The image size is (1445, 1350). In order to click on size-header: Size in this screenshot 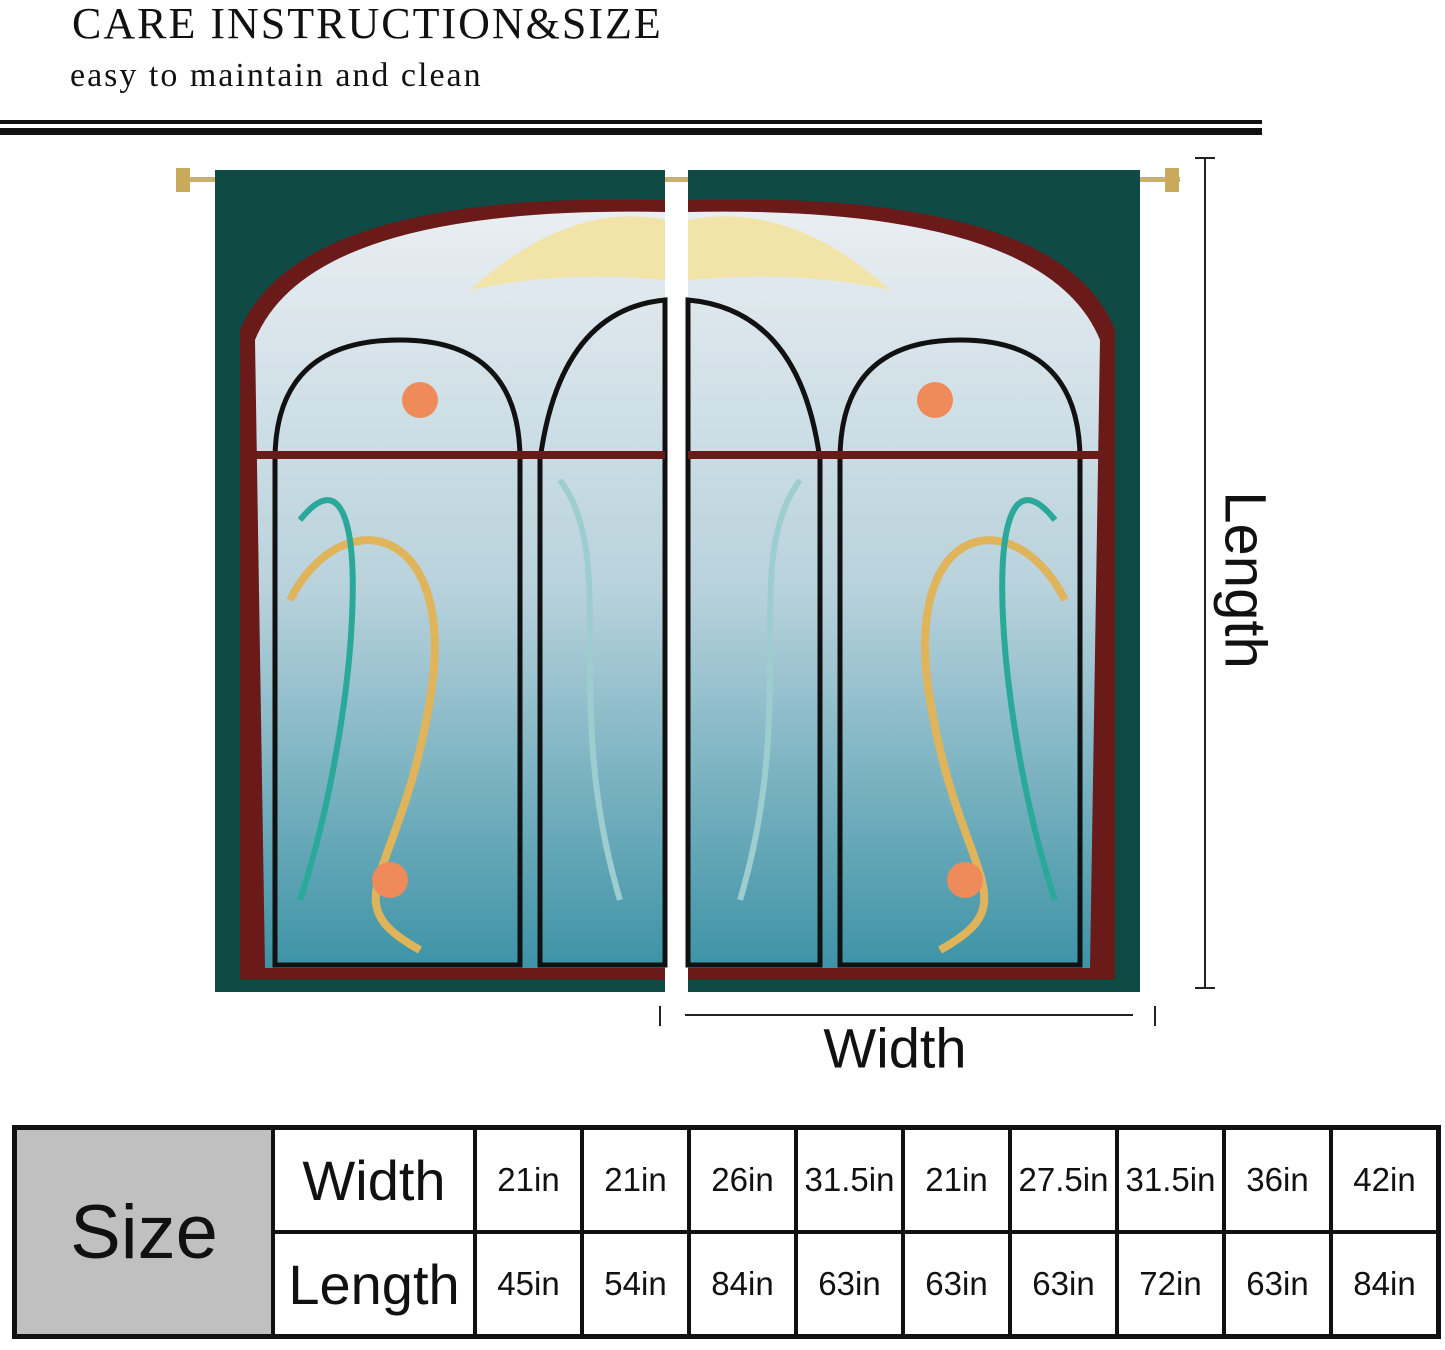, I will do `click(143, 1232)`.